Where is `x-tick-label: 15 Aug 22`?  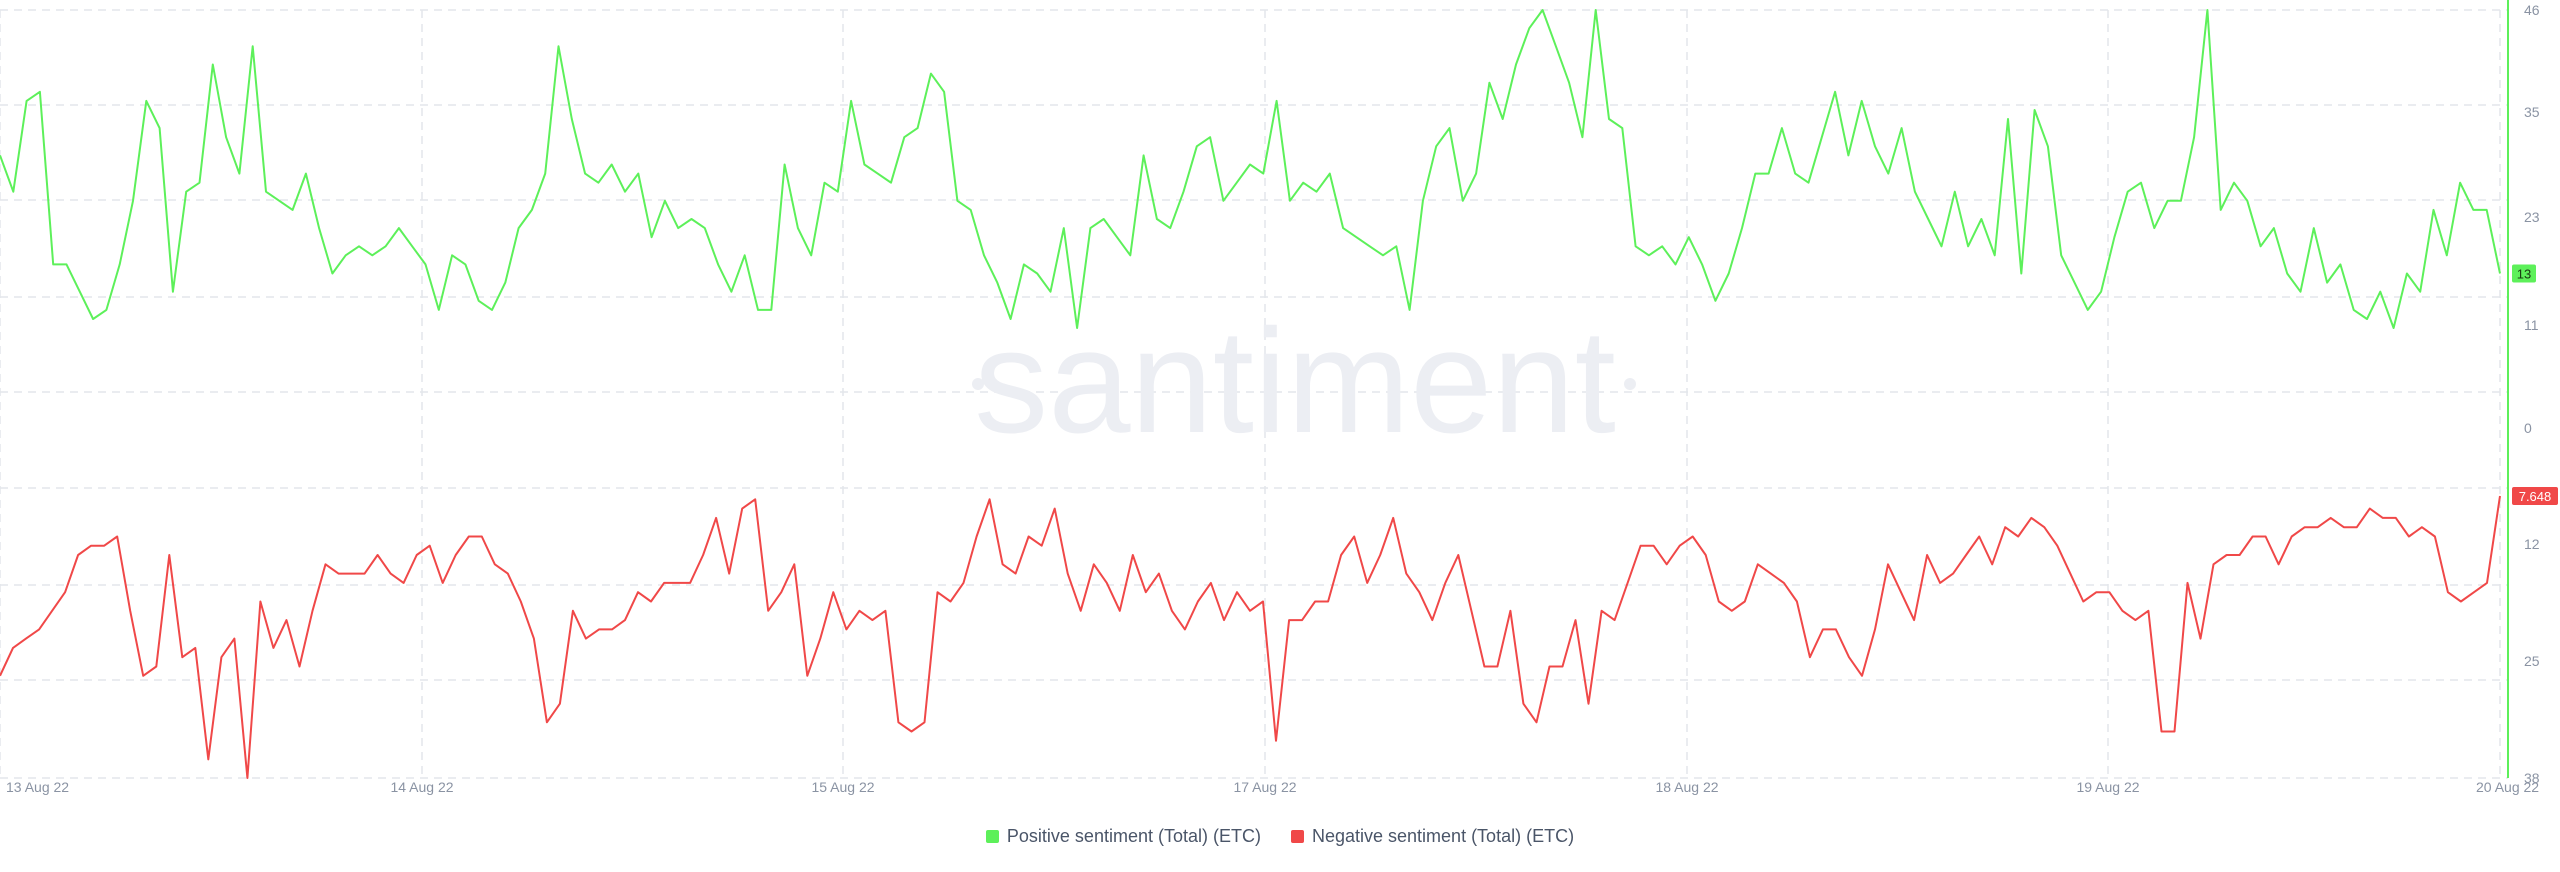
x-tick-label: 15 Aug 22 is located at coordinates (842, 787).